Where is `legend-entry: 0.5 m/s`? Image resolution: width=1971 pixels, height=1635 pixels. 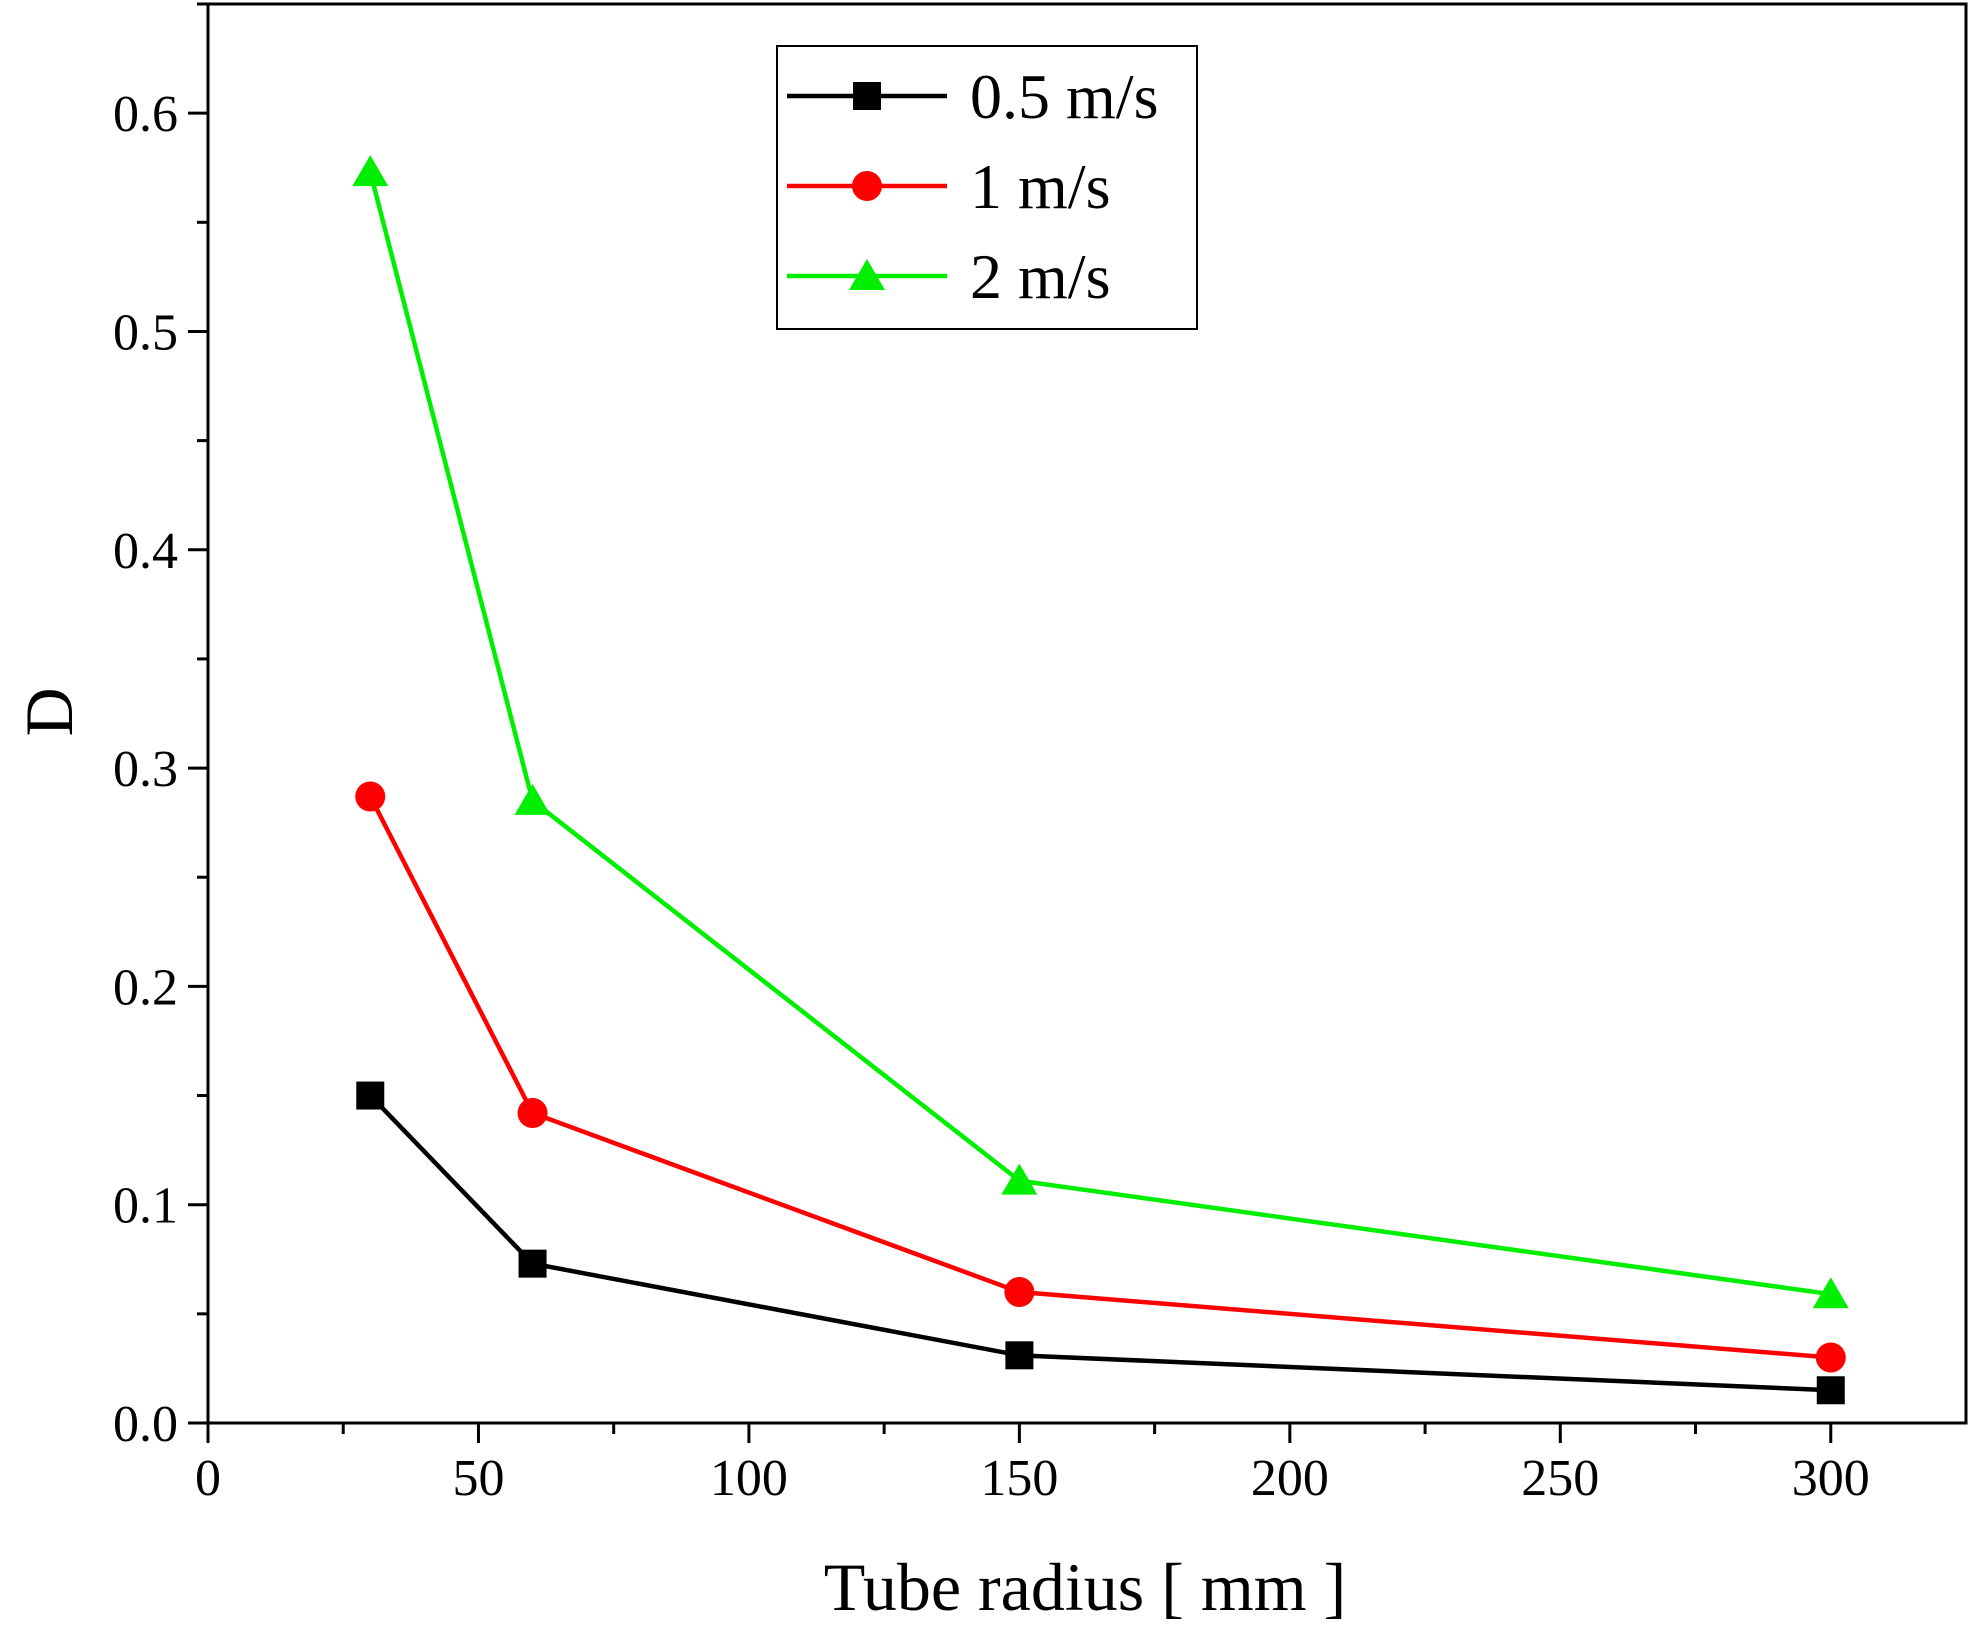
legend-entry: 0.5 m/s is located at coordinates (972, 96).